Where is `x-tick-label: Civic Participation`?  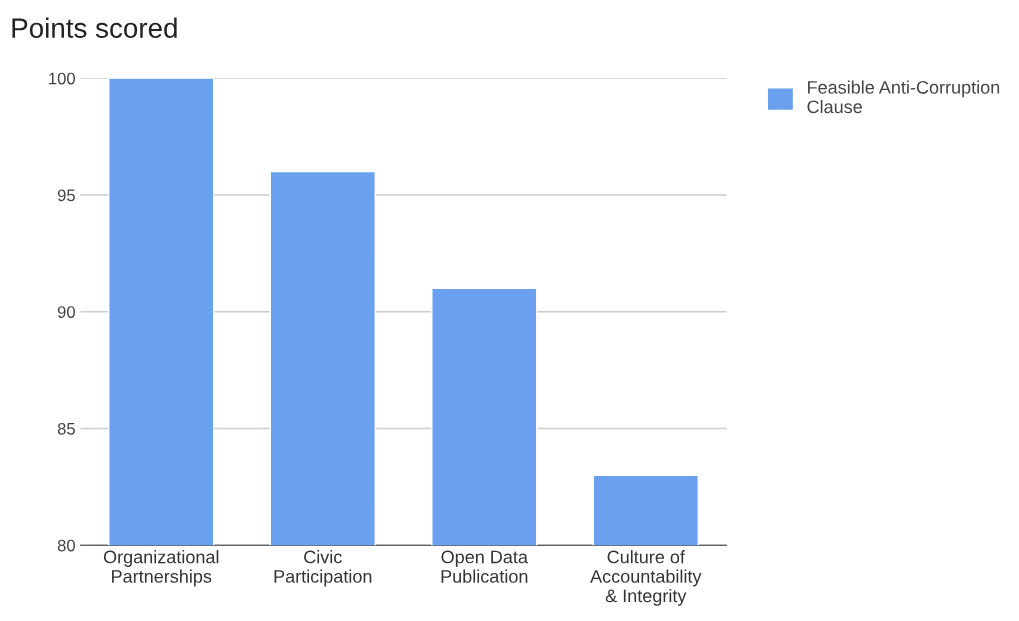 x-tick-label: Civic Participation is located at coordinates (323, 568).